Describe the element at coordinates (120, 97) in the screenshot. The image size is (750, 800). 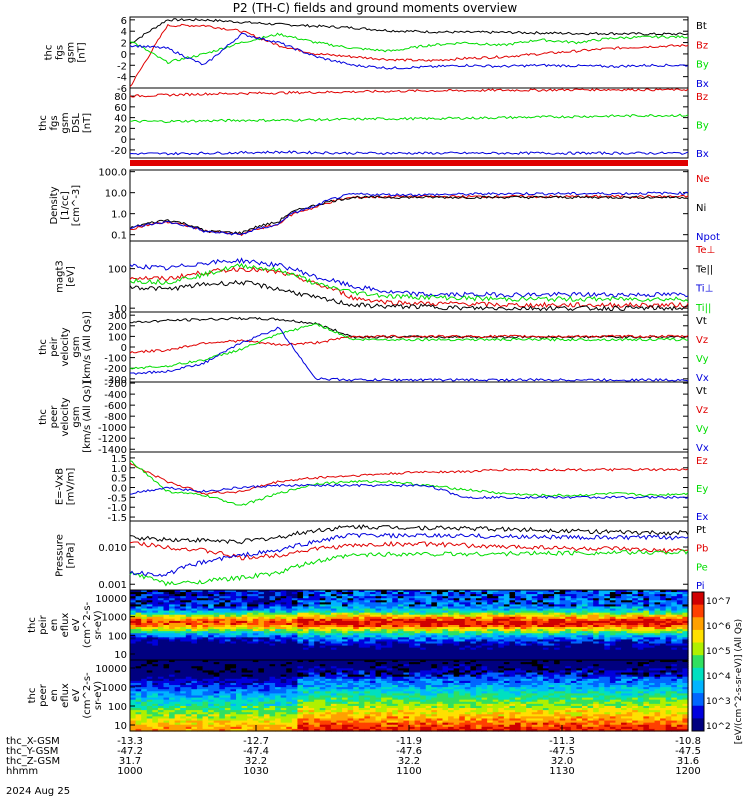
I see `ytick-label: 80` at that location.